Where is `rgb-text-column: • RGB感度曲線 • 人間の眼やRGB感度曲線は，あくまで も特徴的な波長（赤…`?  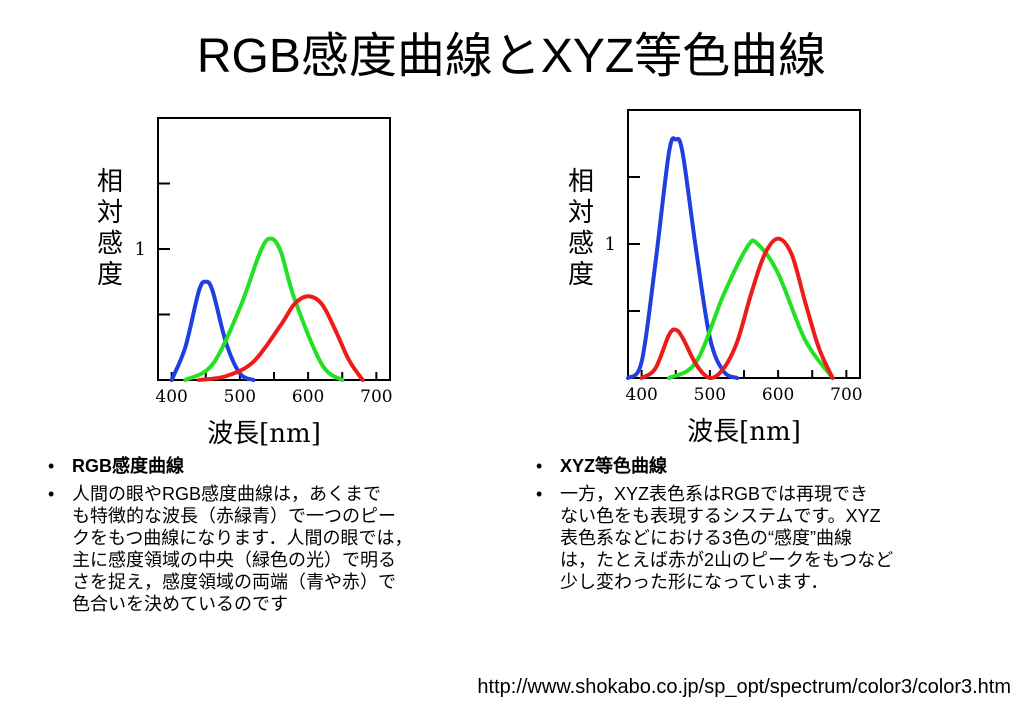
rgb-text-column: • RGB感度曲線 • 人間の眼やRGB感度曲線は，あくまで も特徴的な波長（赤… is located at coordinates (265, 538).